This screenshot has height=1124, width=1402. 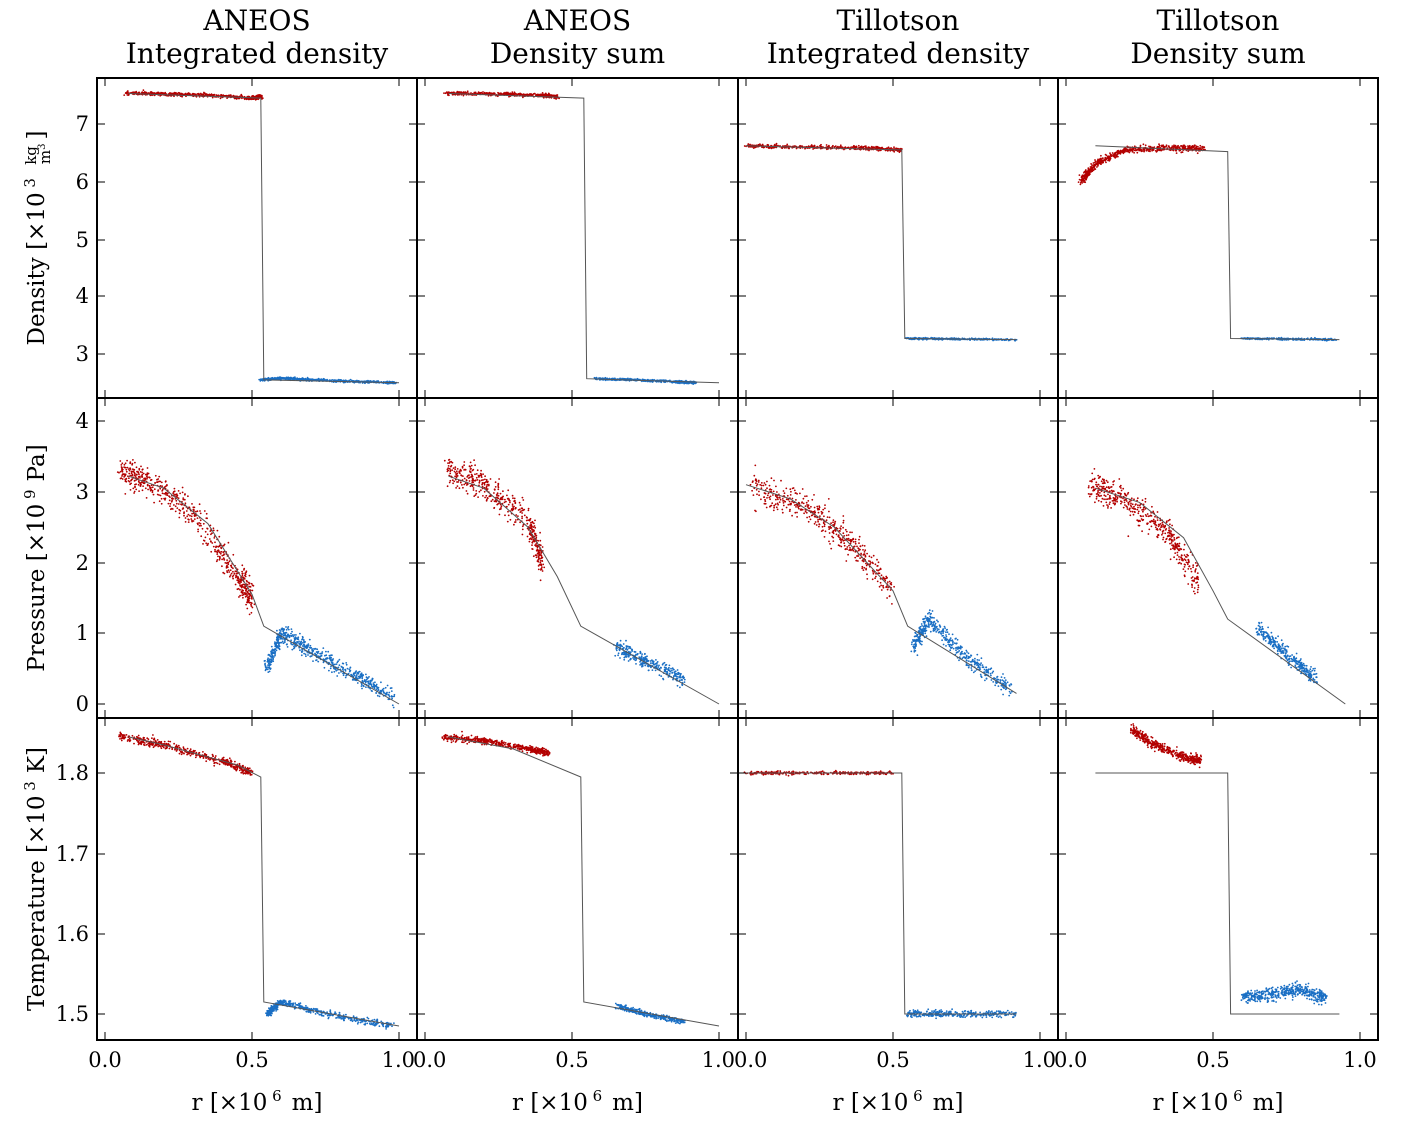 I want to click on panel-r0-c2, so click(x=898, y=238).